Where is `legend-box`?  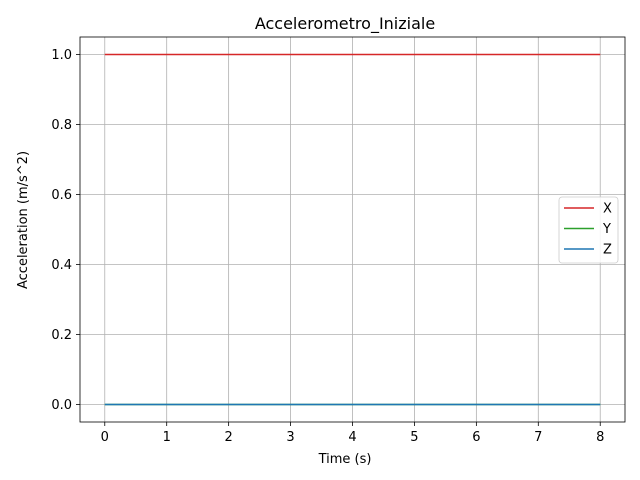
legend-box is located at coordinates (588, 230).